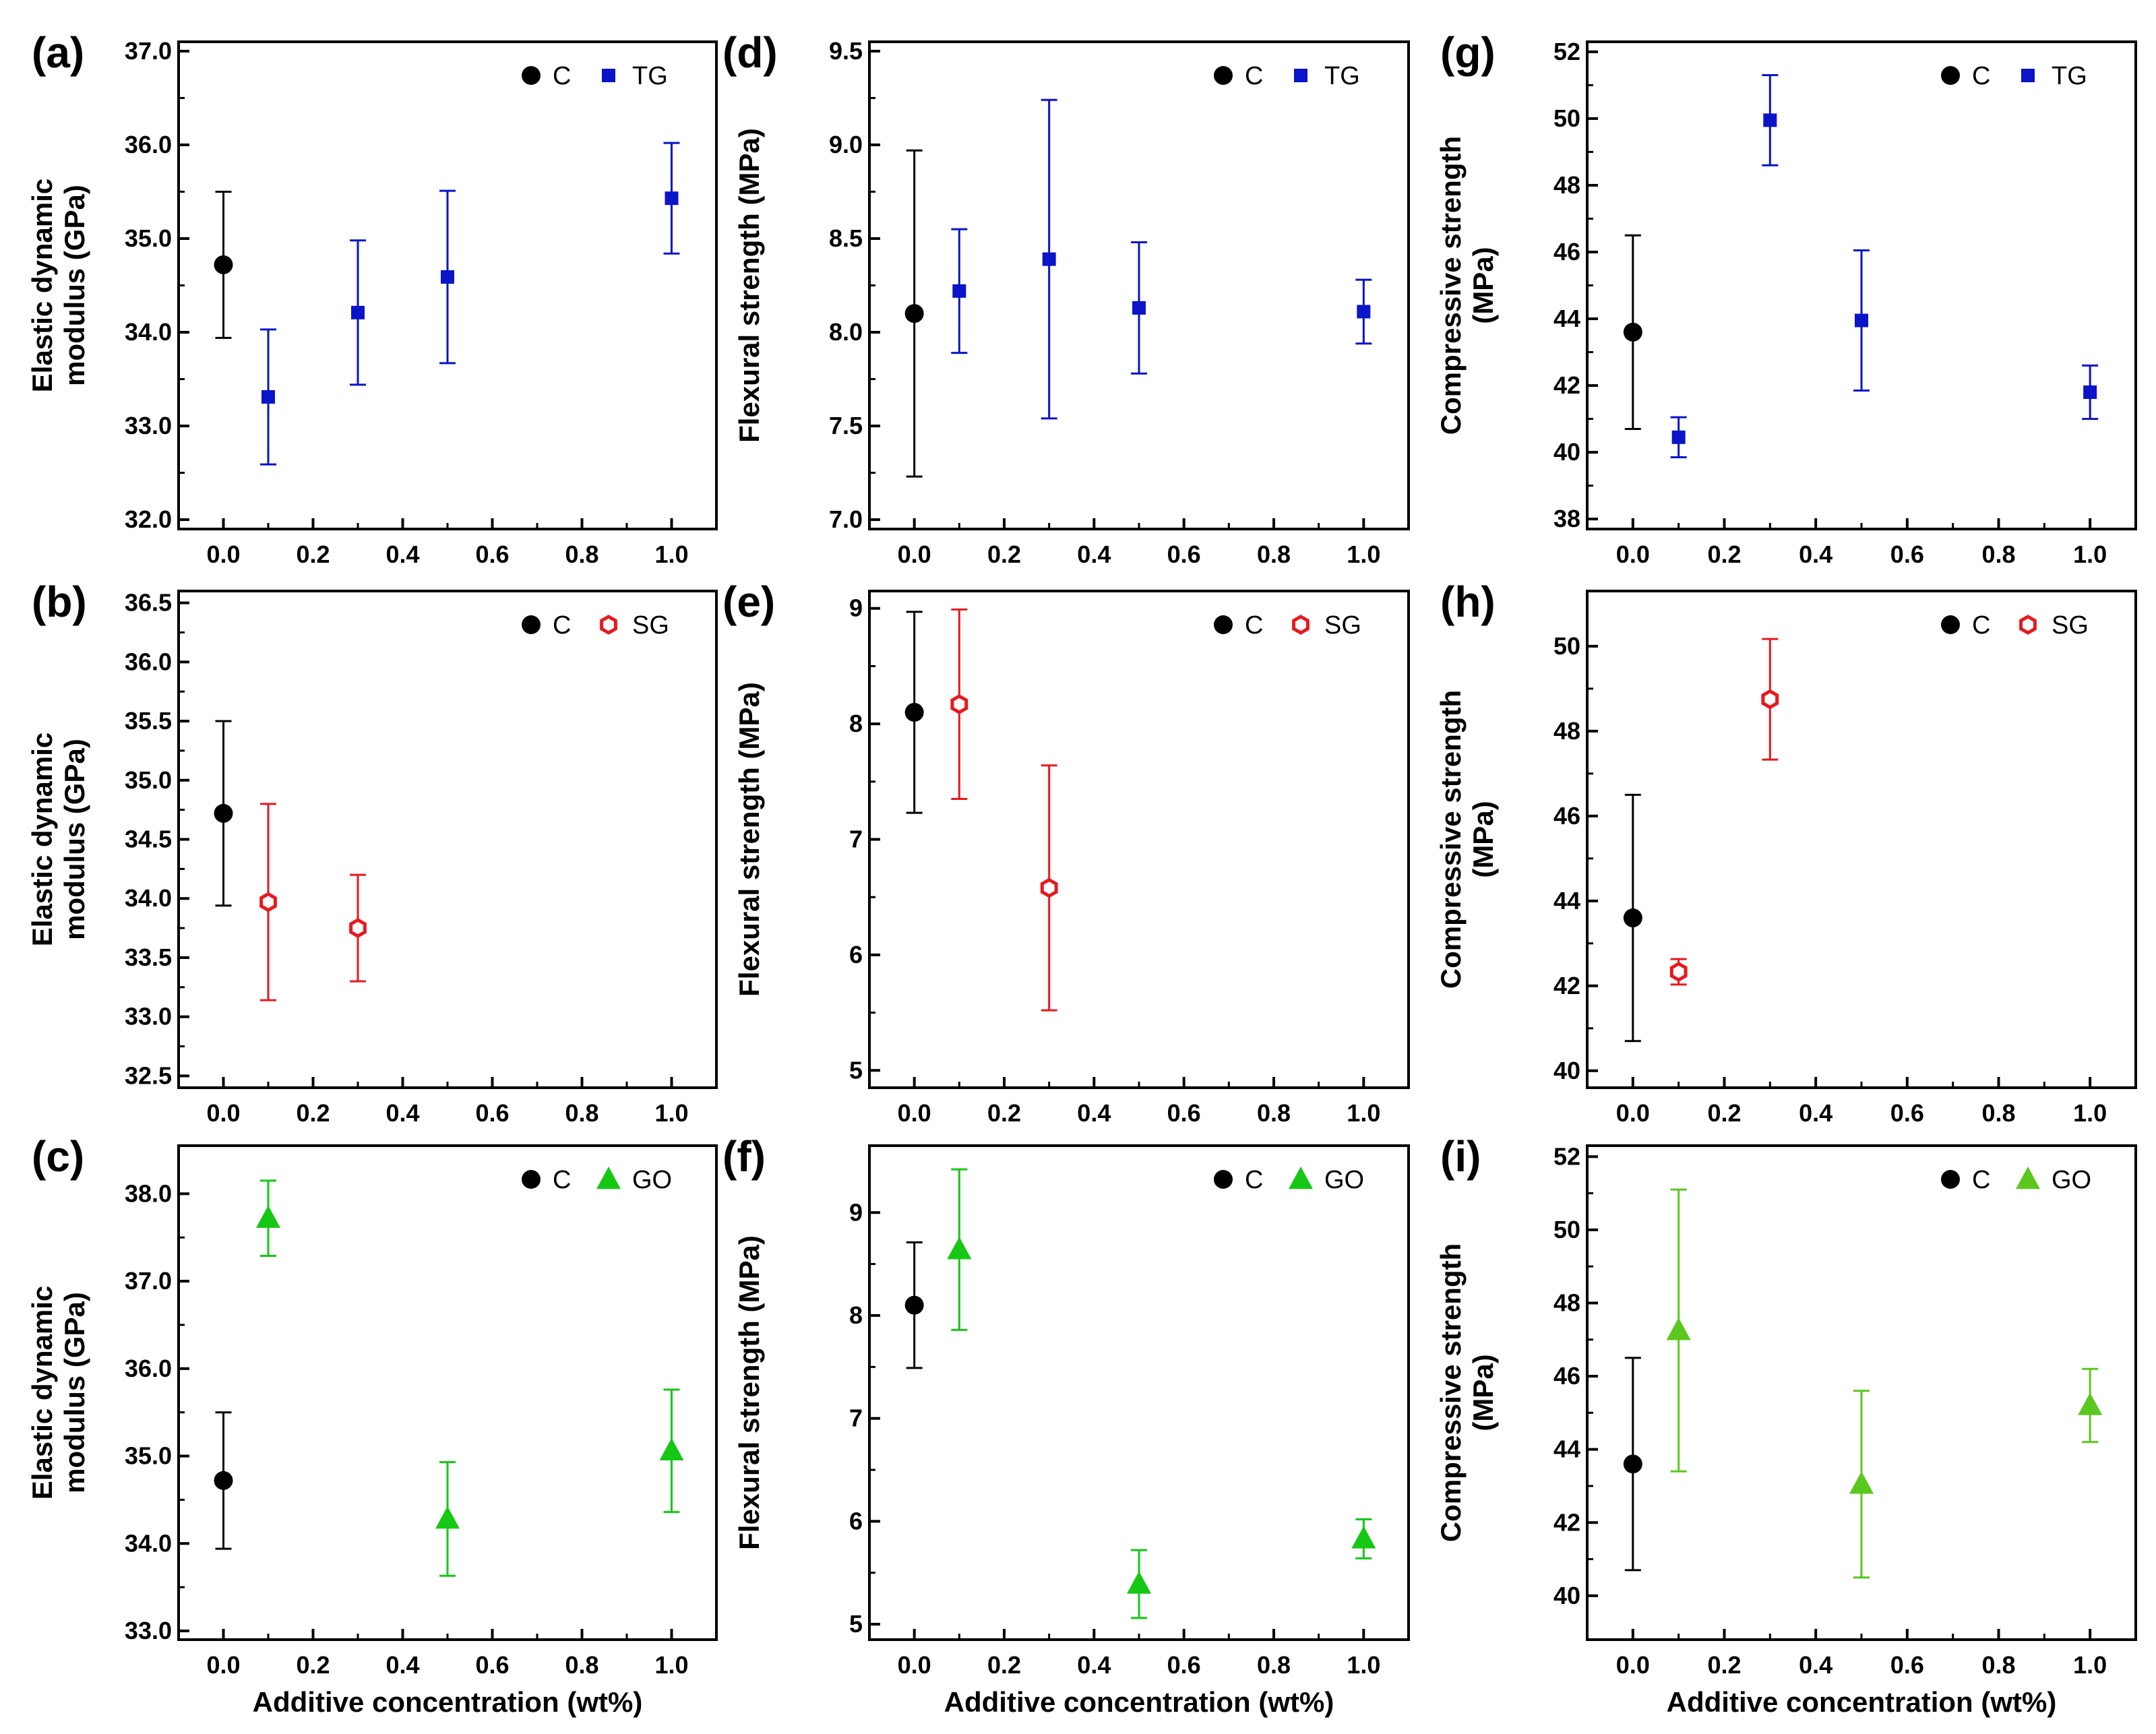 This screenshot has height=1734, width=2156. What do you see at coordinates (1566, 318) in the screenshot?
I see `y-tick-label: 44` at bounding box center [1566, 318].